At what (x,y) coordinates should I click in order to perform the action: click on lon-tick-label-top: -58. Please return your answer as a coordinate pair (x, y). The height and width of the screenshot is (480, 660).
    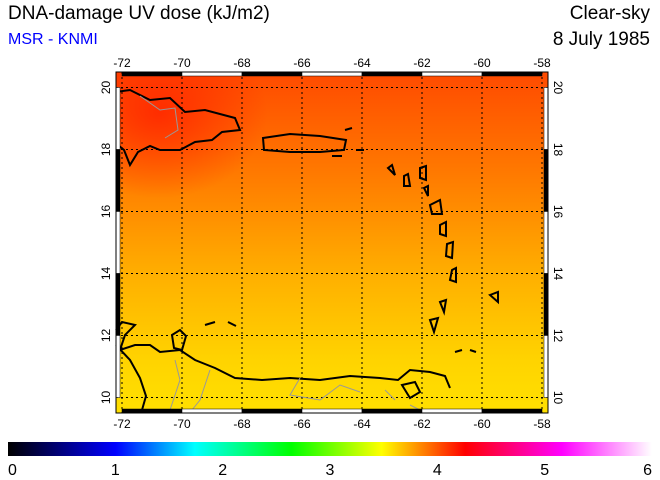
    Looking at the image, I should click on (542, 63).